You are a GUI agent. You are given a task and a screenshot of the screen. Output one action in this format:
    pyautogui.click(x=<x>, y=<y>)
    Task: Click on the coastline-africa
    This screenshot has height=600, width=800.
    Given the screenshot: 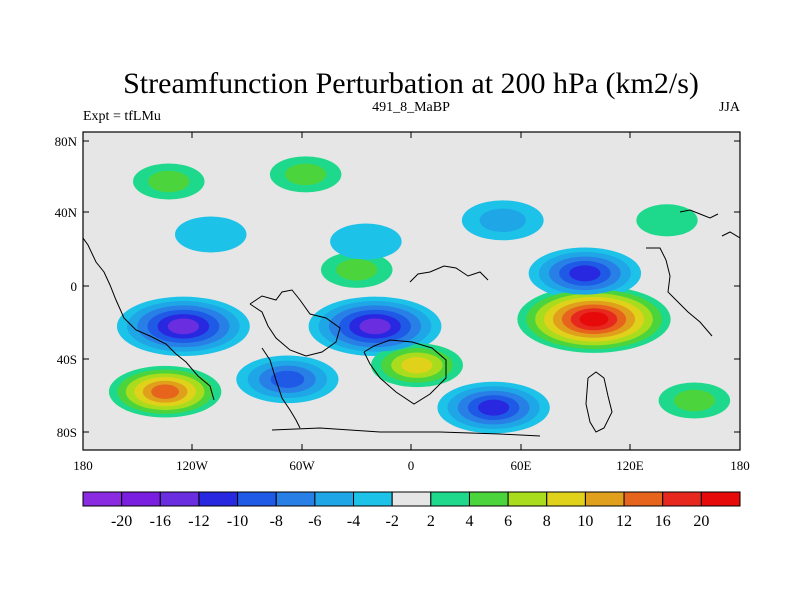 What is the action you would take?
    pyautogui.click(x=405, y=372)
    